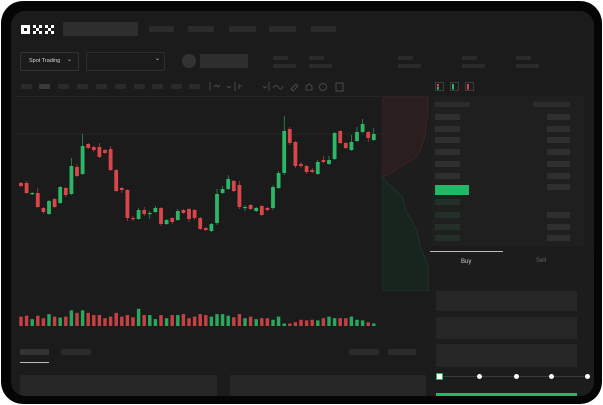  Describe the element at coordinates (125, 61) in the screenshot. I see `pair-selector-dropdown: ⌄` at that location.